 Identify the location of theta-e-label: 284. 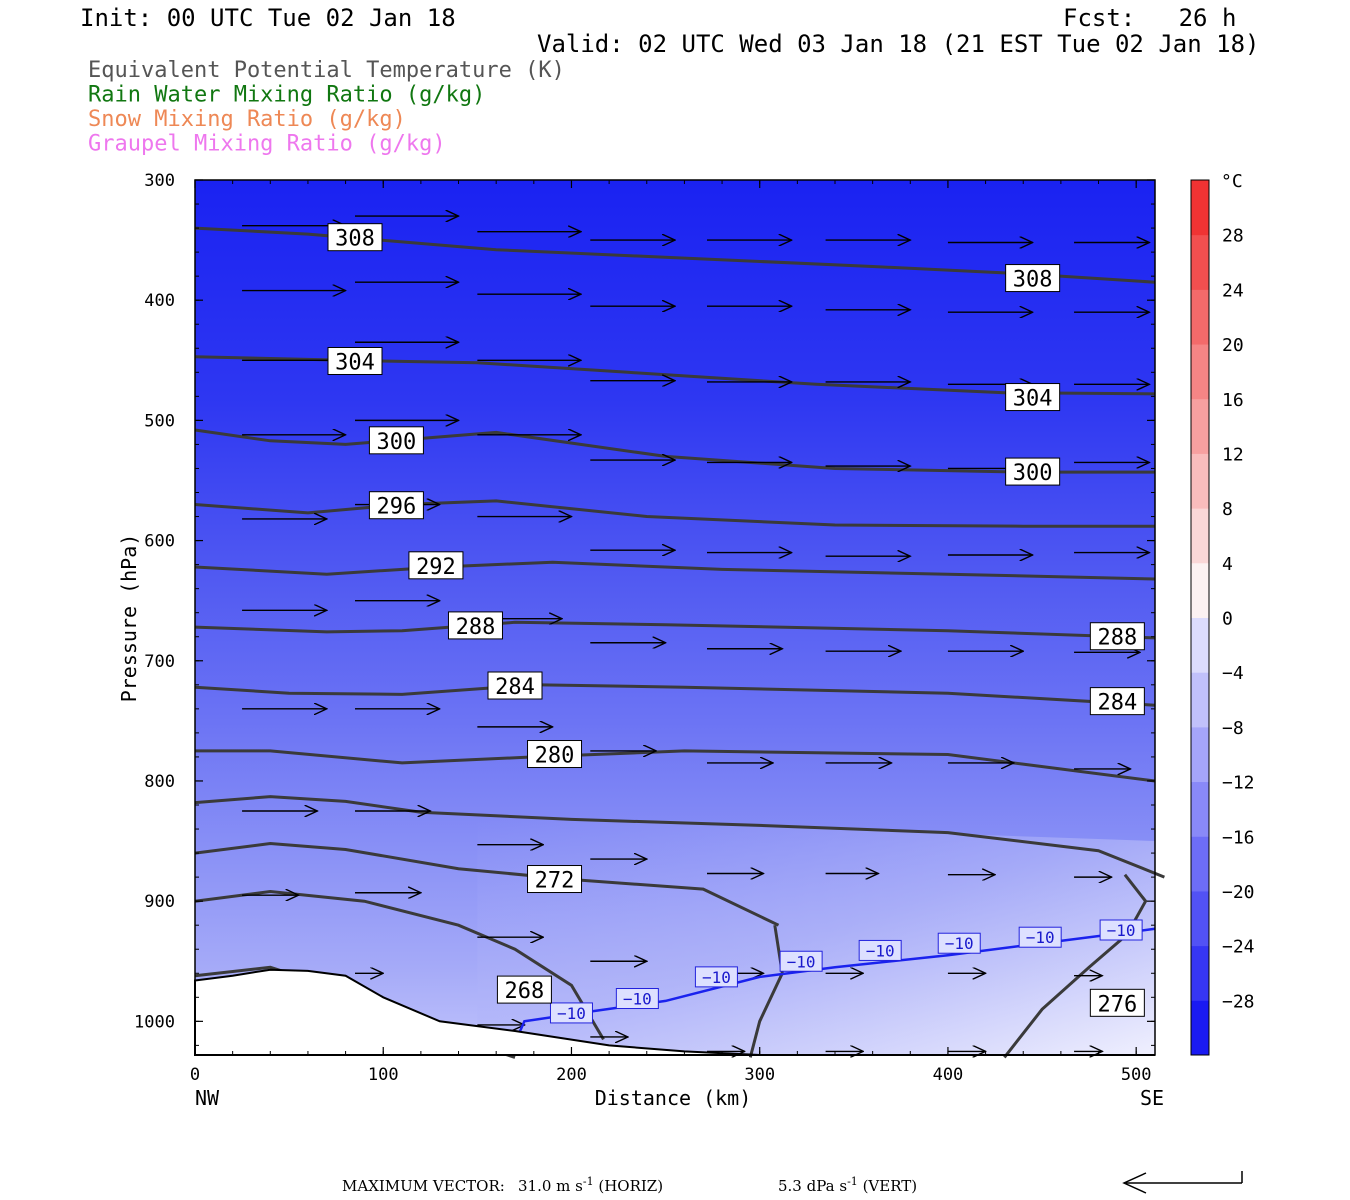
(515, 685).